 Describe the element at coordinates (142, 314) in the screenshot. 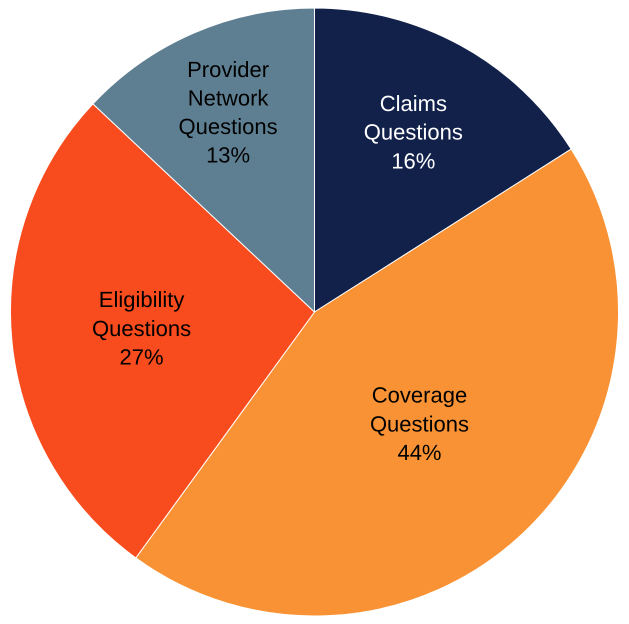

I see `slice-label: Eligibility Questions` at that location.